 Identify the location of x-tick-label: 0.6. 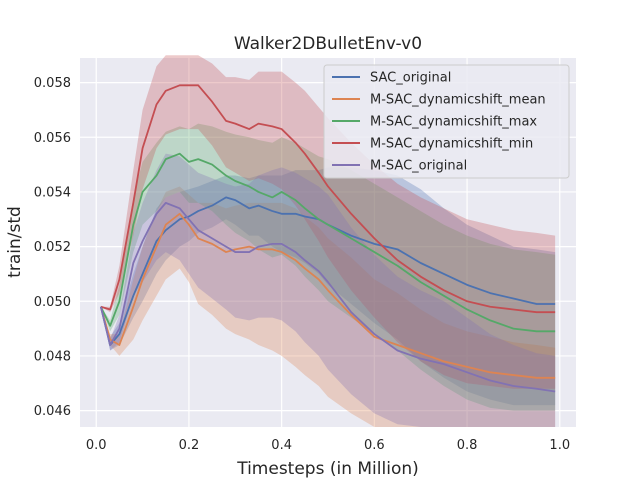
(374, 445).